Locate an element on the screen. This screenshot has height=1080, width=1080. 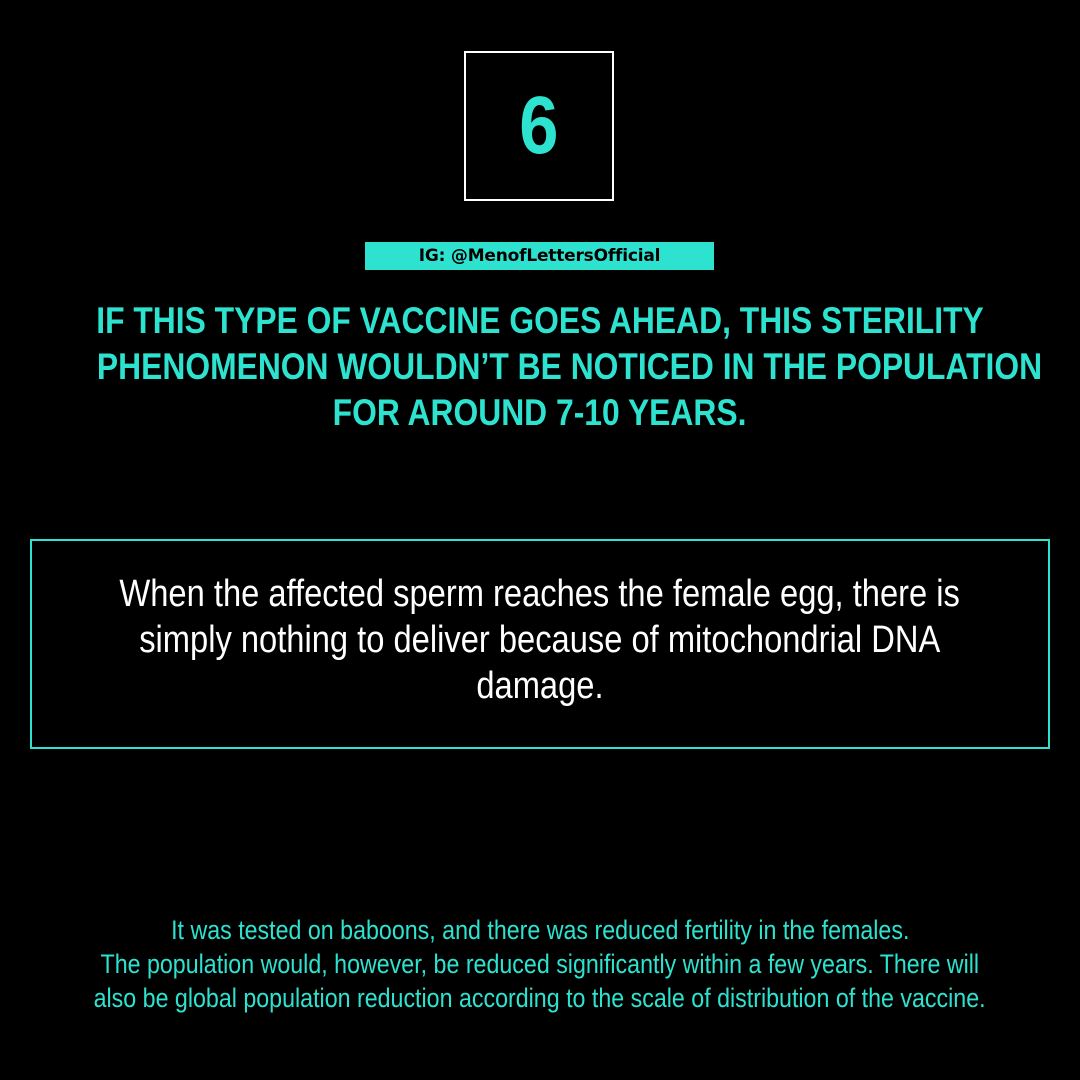
headline-line: FOR AROUND 7-10 YEARS. is located at coordinates (540, 412).